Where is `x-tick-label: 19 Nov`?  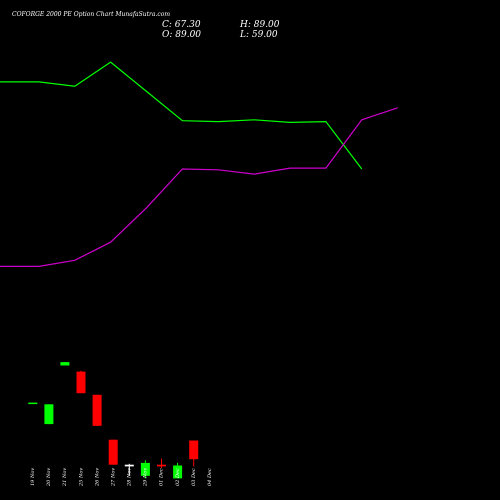 x-tick-label: 19 Nov is located at coordinates (33, 477).